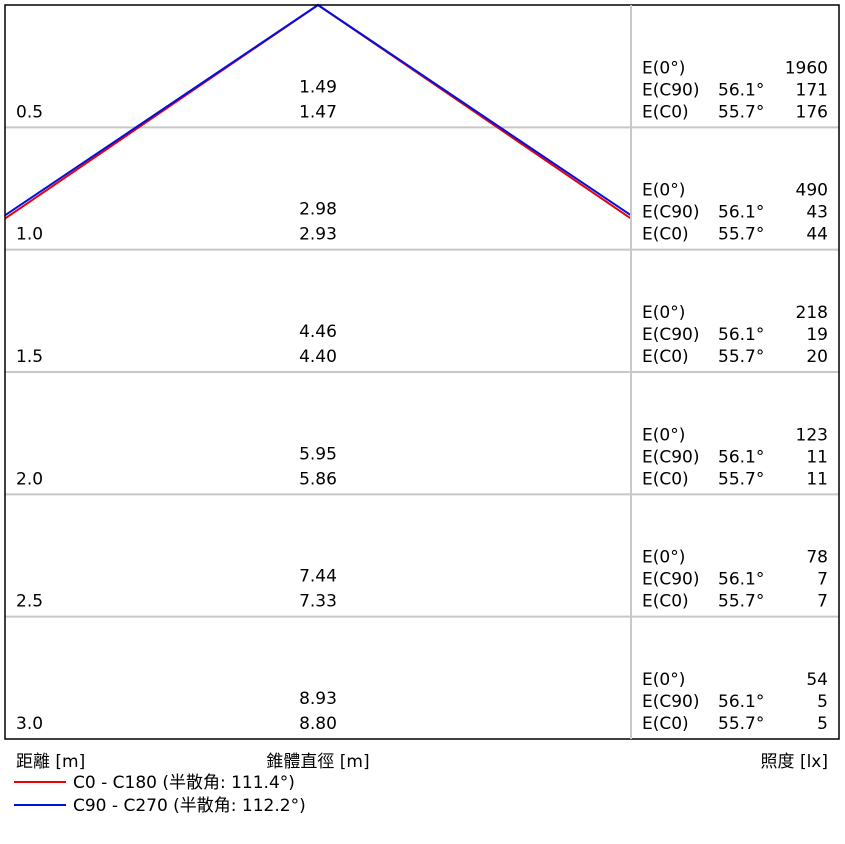 The image size is (845, 844). What do you see at coordinates (318, 602) in the screenshot?
I see `diameter-c0-label: 7.33` at bounding box center [318, 602].